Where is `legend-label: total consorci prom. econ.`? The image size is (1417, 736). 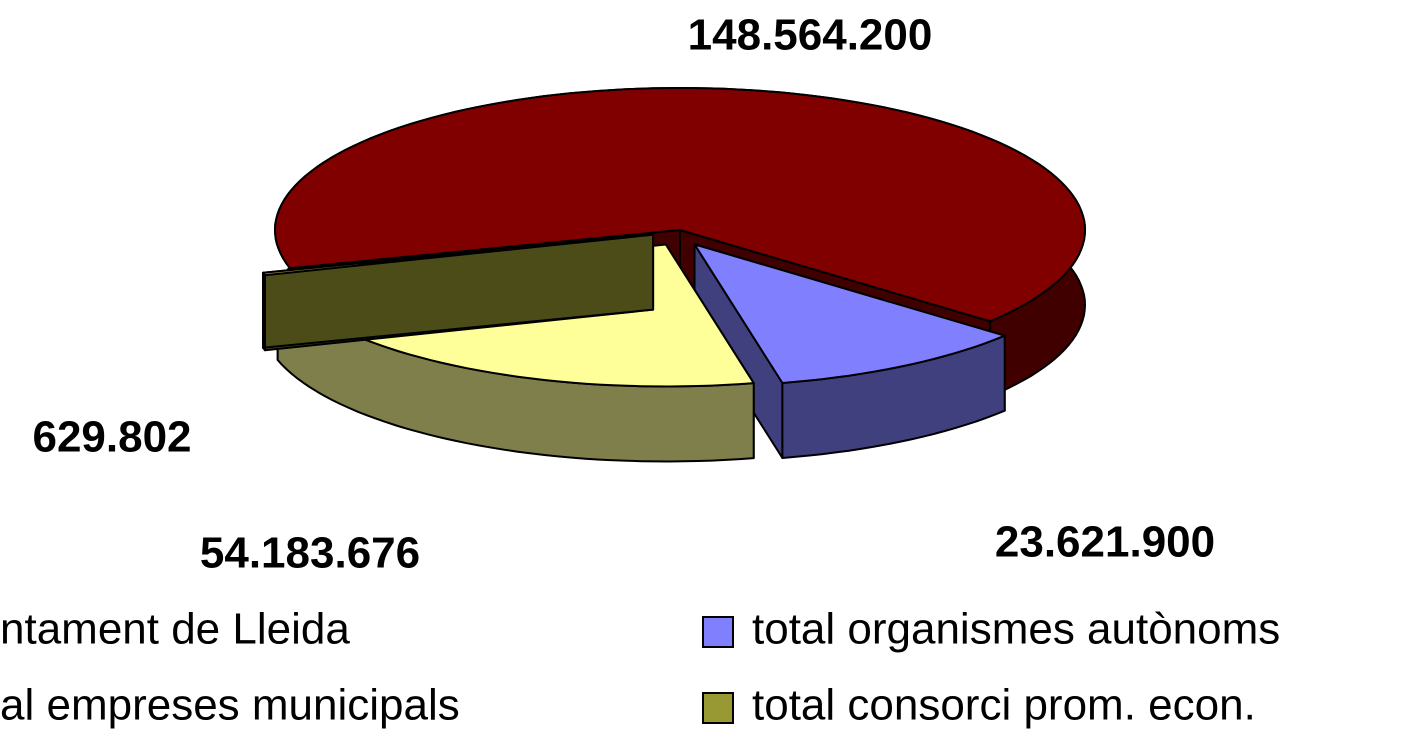
legend-label: total consorci prom. econ. is located at coordinates (1004, 705).